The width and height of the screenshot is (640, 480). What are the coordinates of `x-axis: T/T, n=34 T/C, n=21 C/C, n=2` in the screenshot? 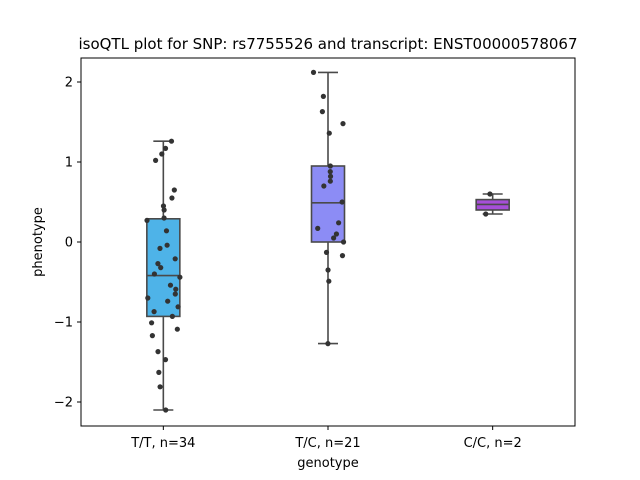 It's located at (326, 438).